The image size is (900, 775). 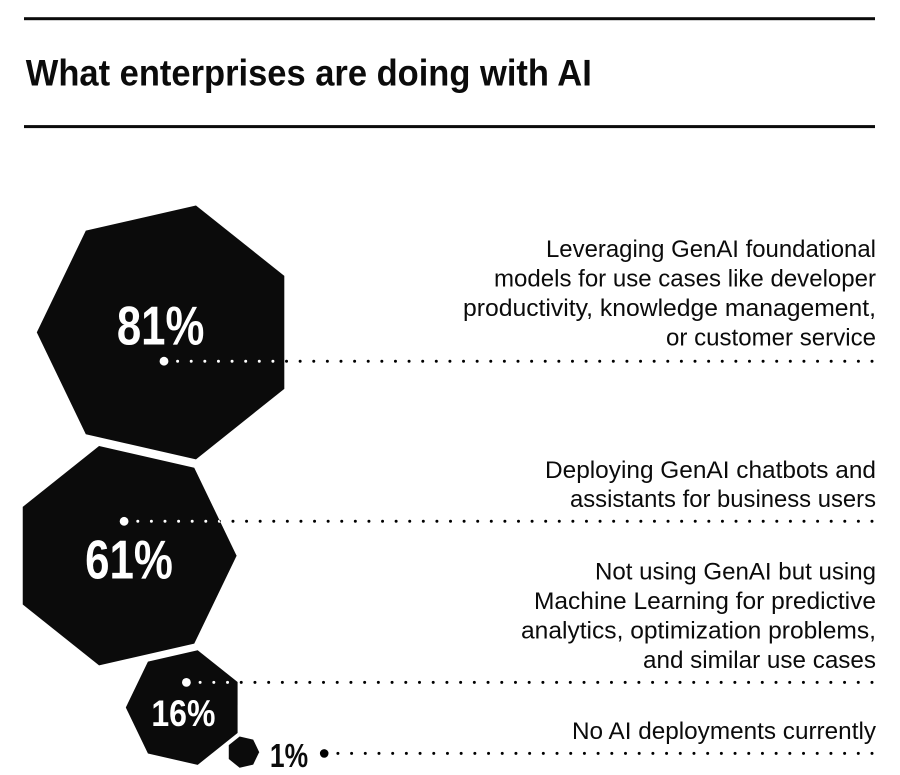 What do you see at coordinates (710, 470) in the screenshot?
I see `svg-text: Deploying GenAI chatbots and` at bounding box center [710, 470].